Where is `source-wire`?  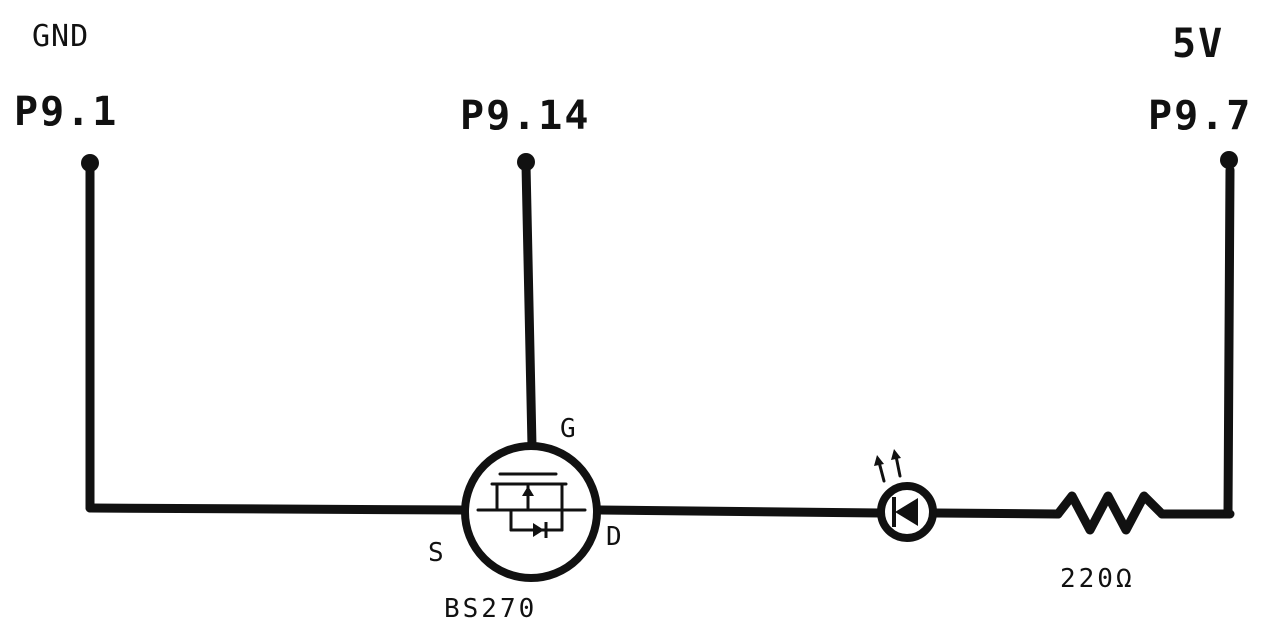 source-wire is located at coordinates (276, 509).